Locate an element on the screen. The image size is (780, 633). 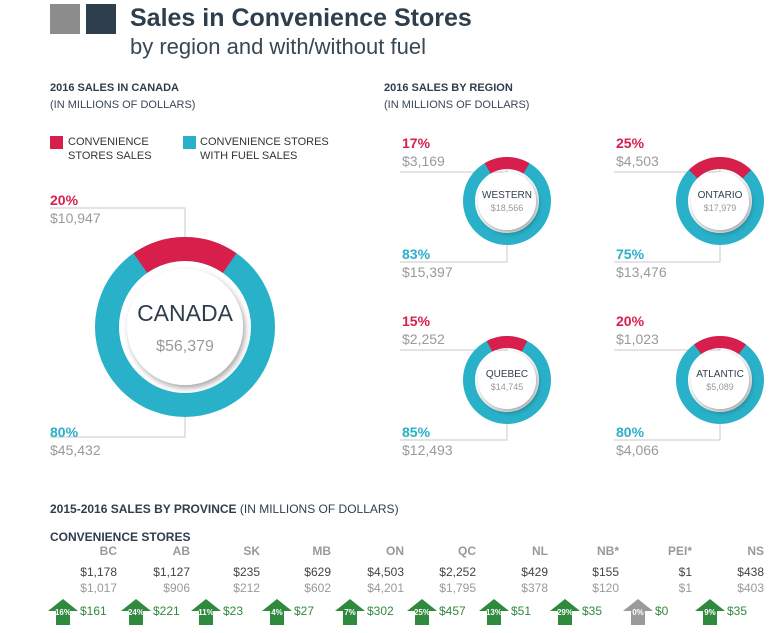
up-arrow-icon: 9% is located at coordinates (710, 612).